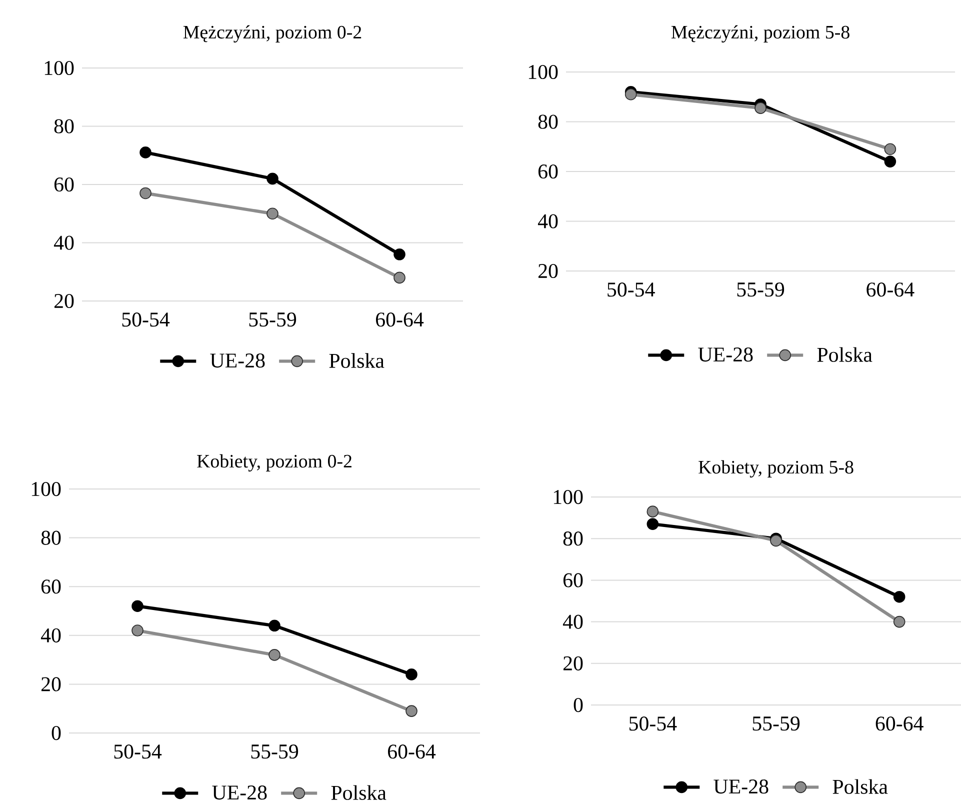  Describe the element at coordinates (776, 469) in the screenshot. I see `chart-title: Kobiety, poziom 5-8` at that location.